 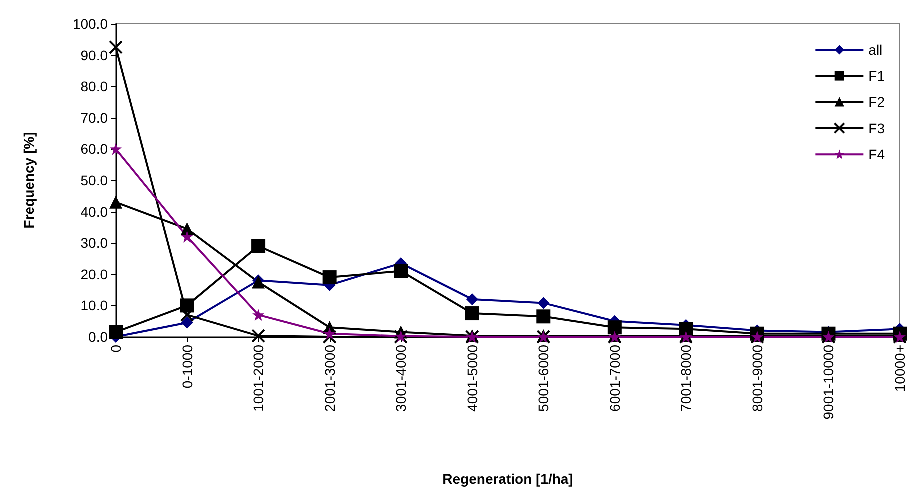 I want to click on x-tick-label: 0-1000, so click(x=187, y=366).